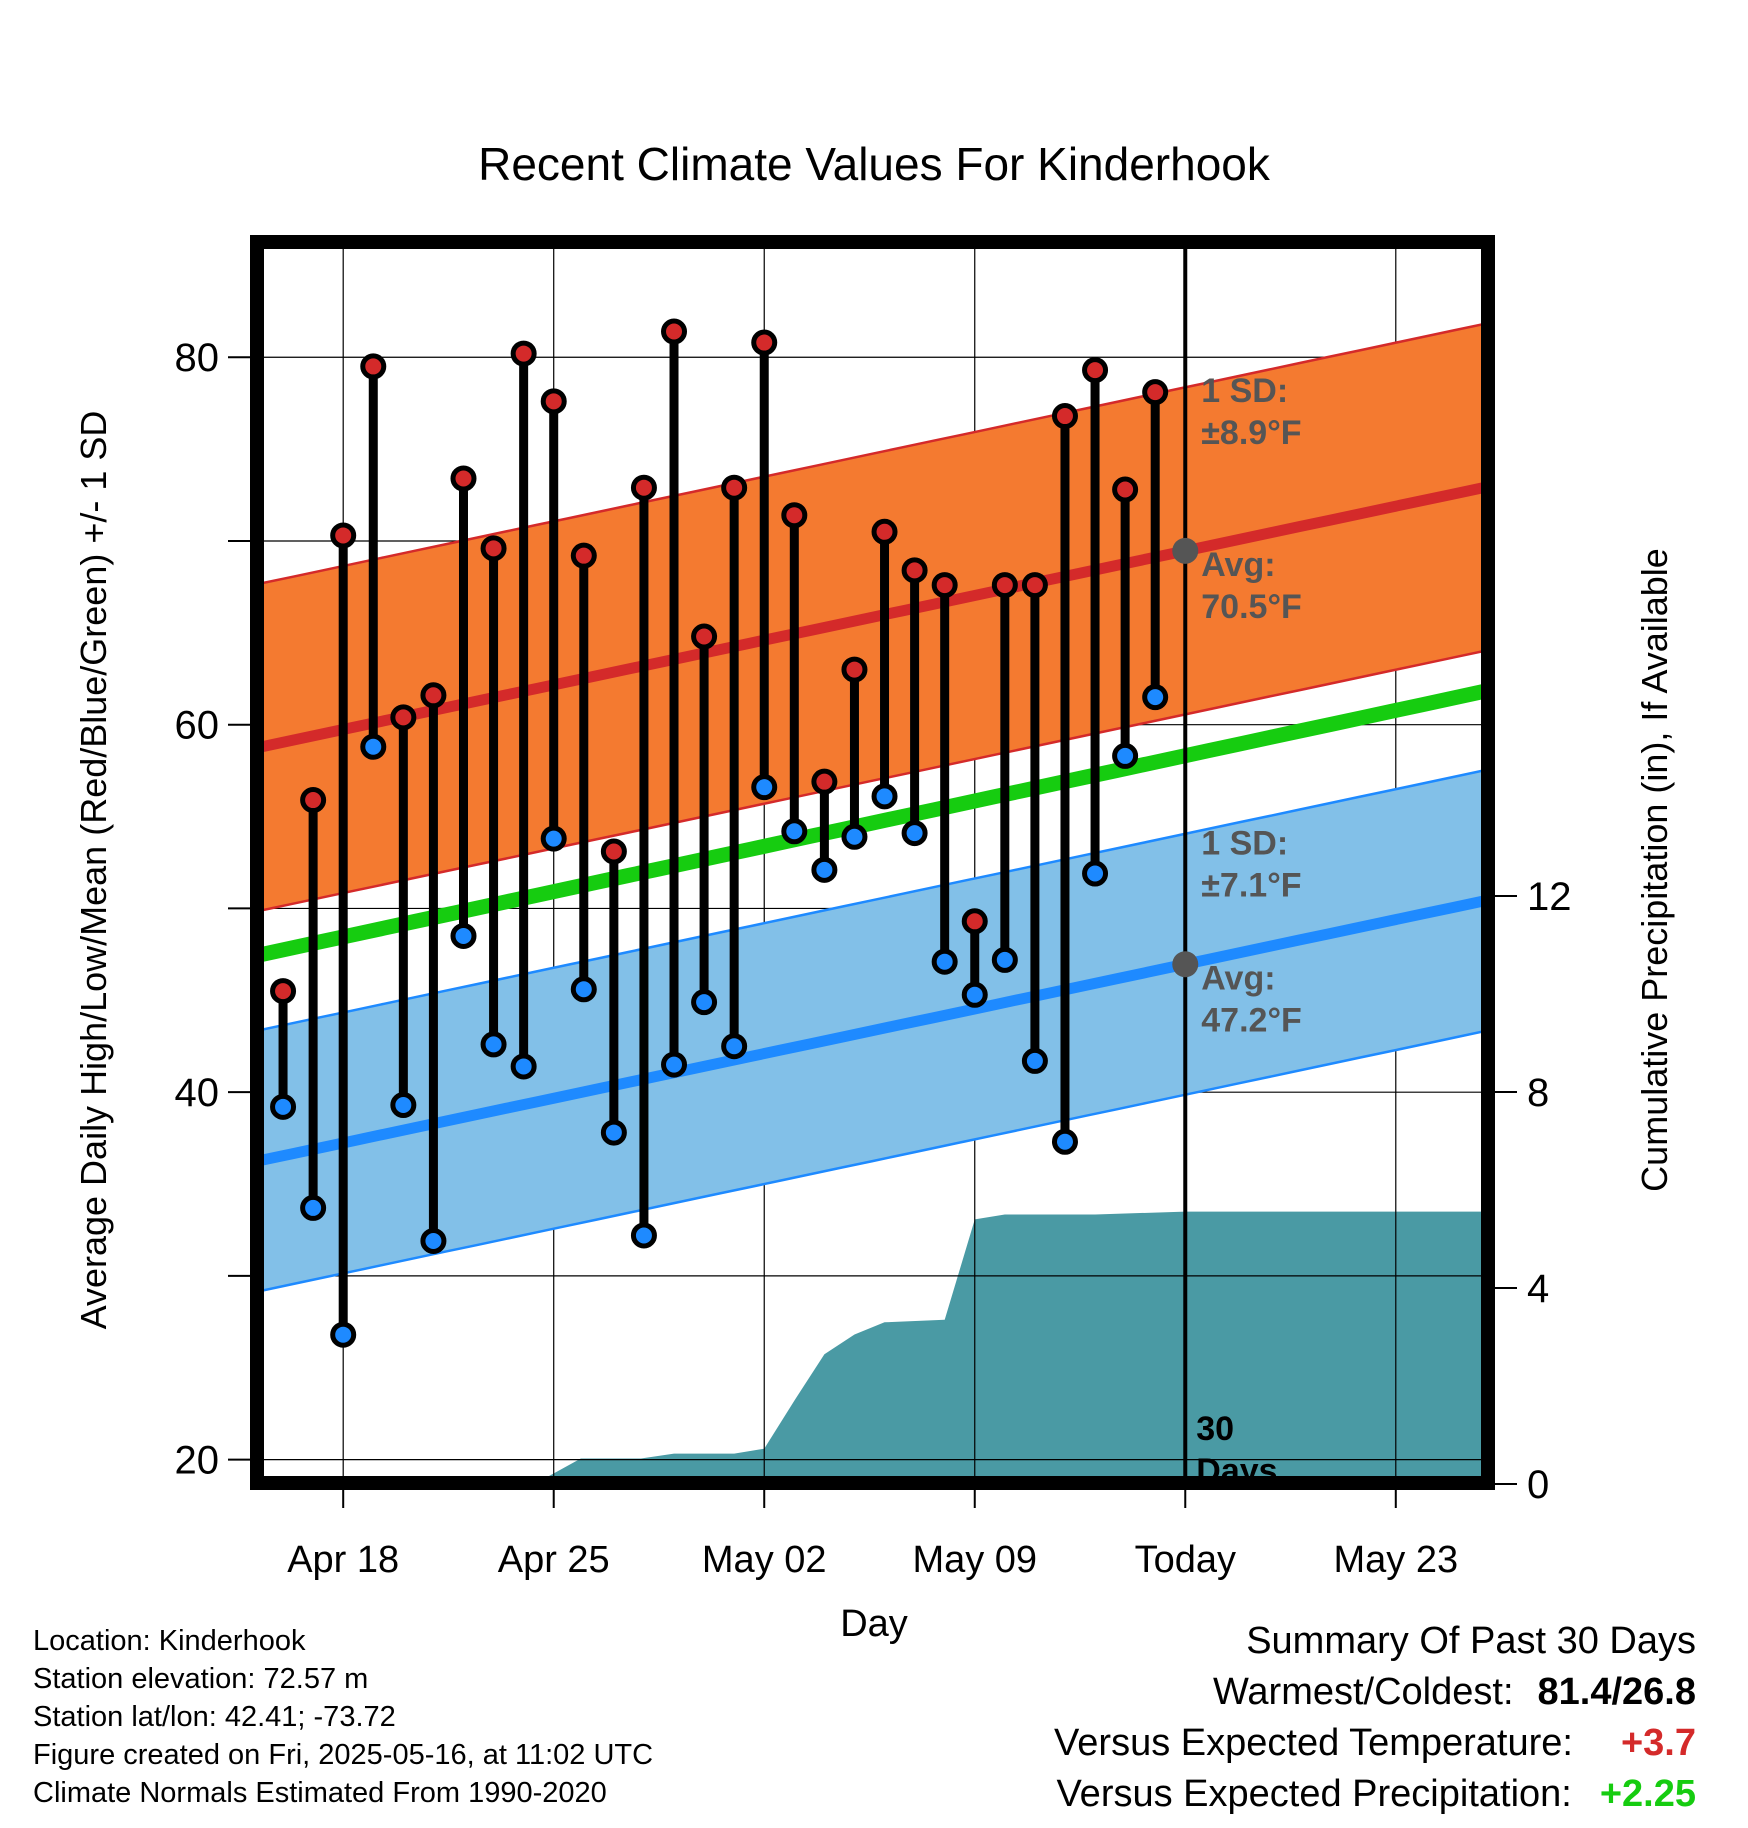  I want to click on summary-title: Summary Of Past 30 Days, so click(1471, 1641).